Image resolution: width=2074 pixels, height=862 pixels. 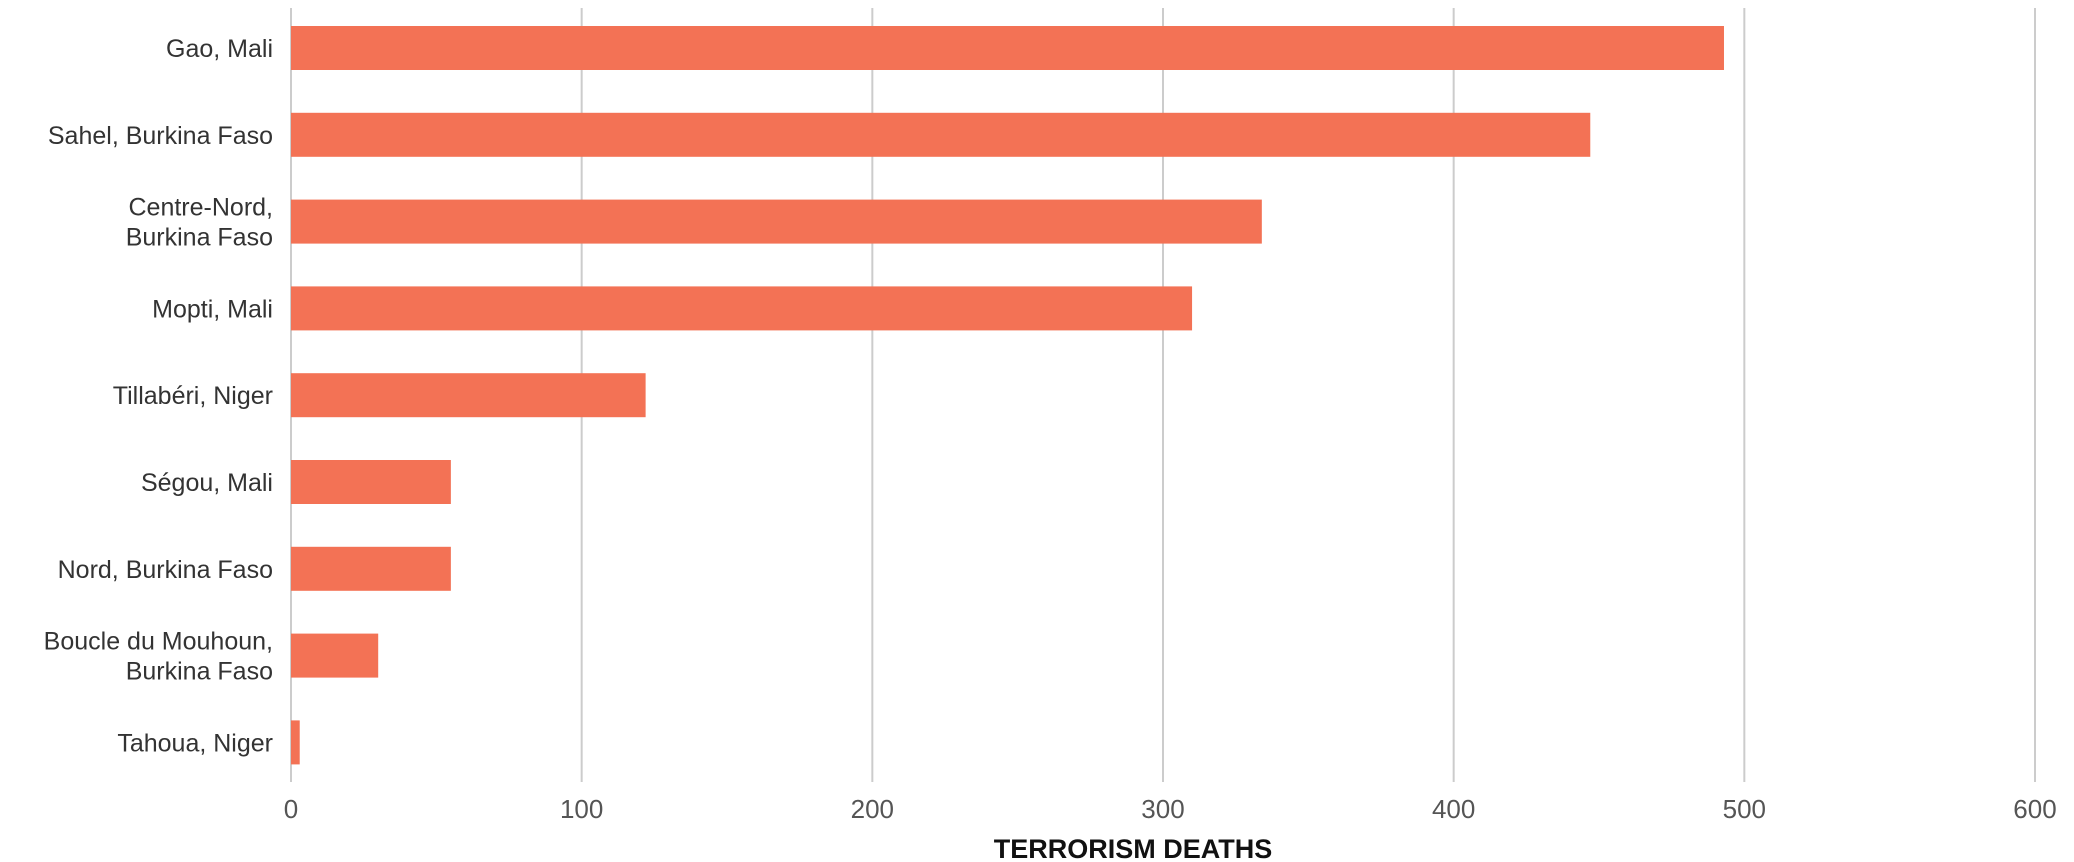 What do you see at coordinates (872, 809) in the screenshot?
I see `x-tick-label: 200` at bounding box center [872, 809].